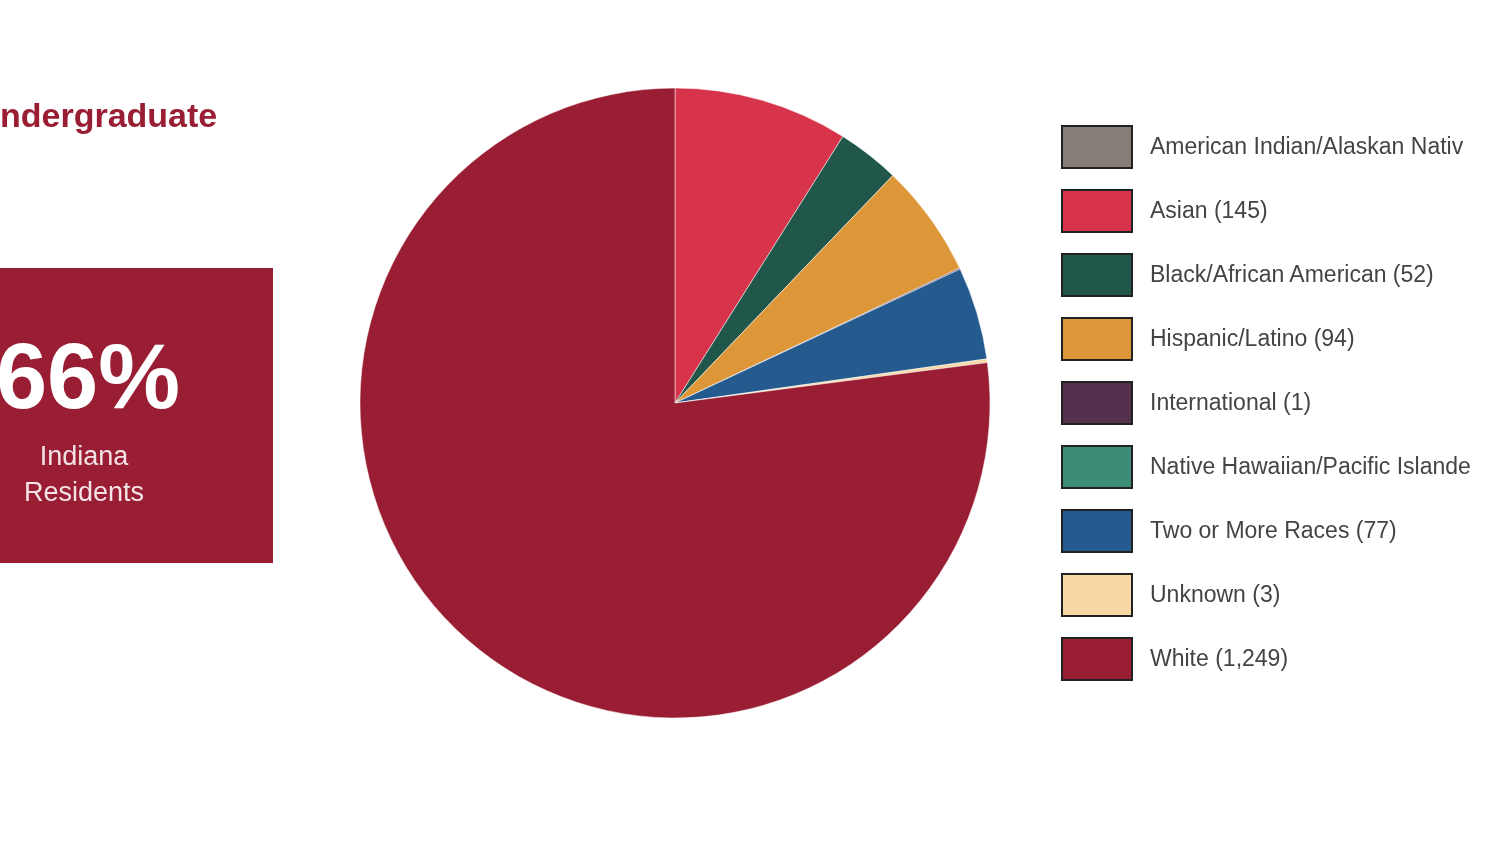 This screenshot has height=844, width=1500. Describe the element at coordinates (1273, 530) in the screenshot. I see `legend-label: Two or More Races (77)` at that location.